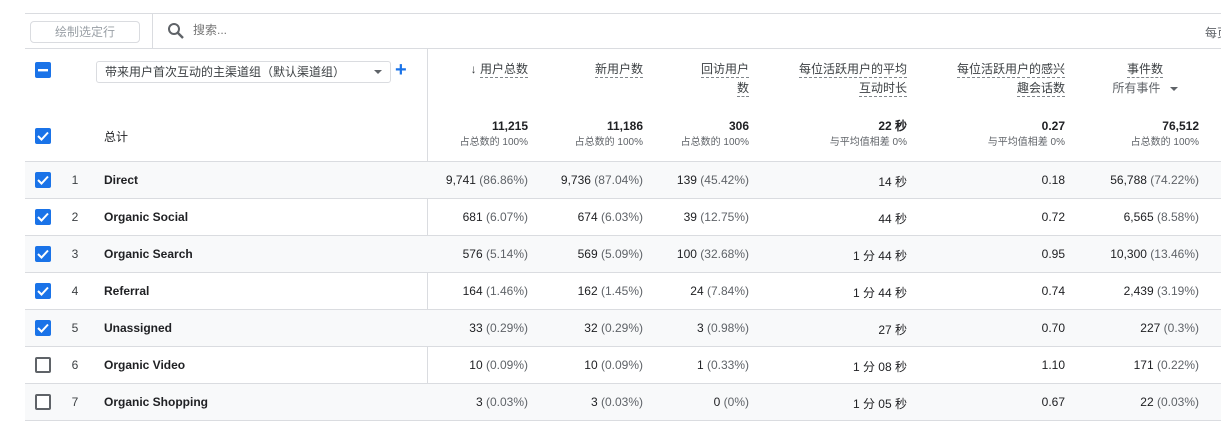  Describe the element at coordinates (43, 70) in the screenshot. I see `select-all-checkbox` at that location.